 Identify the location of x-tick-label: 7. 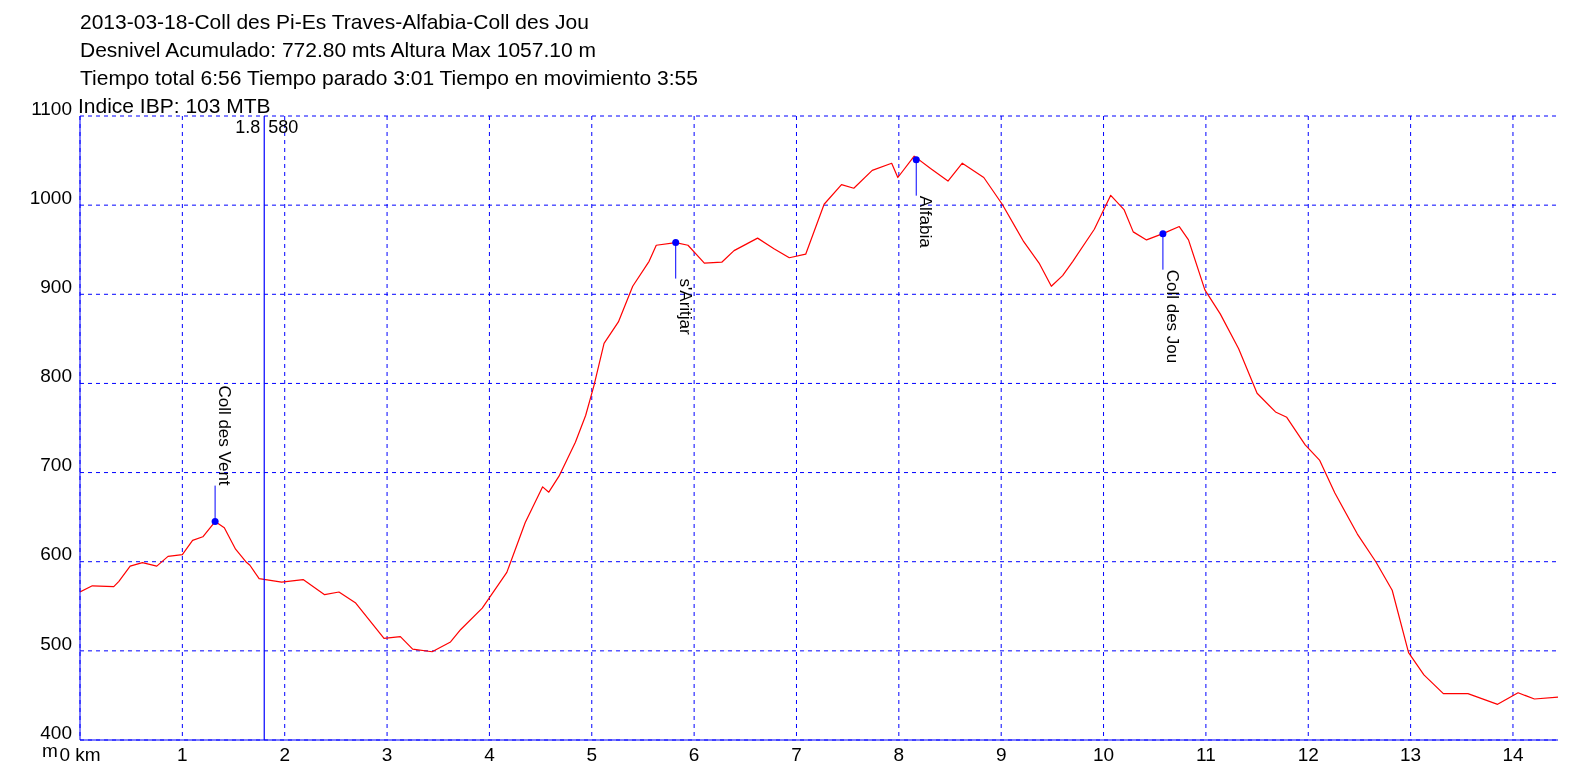
(796, 755).